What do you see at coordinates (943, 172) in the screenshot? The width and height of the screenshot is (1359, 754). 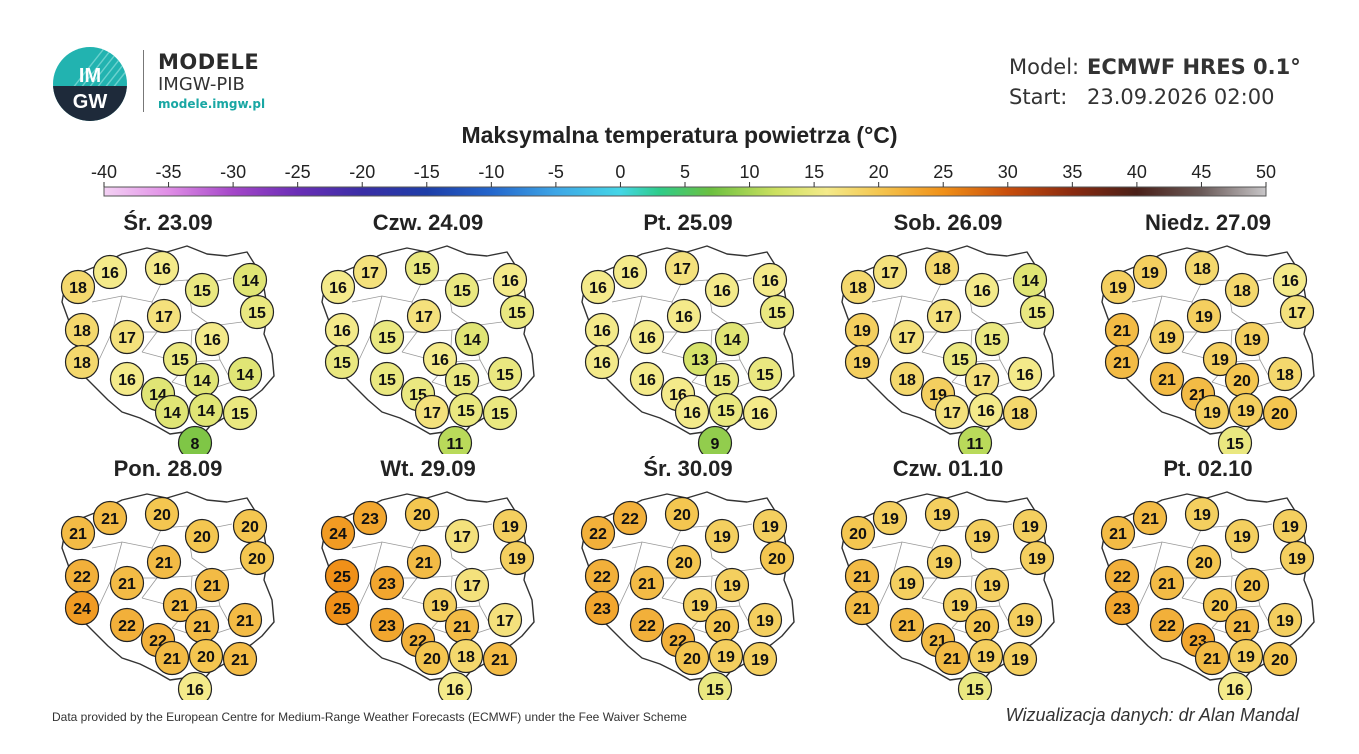 I see `legend-tick-label: 25` at bounding box center [943, 172].